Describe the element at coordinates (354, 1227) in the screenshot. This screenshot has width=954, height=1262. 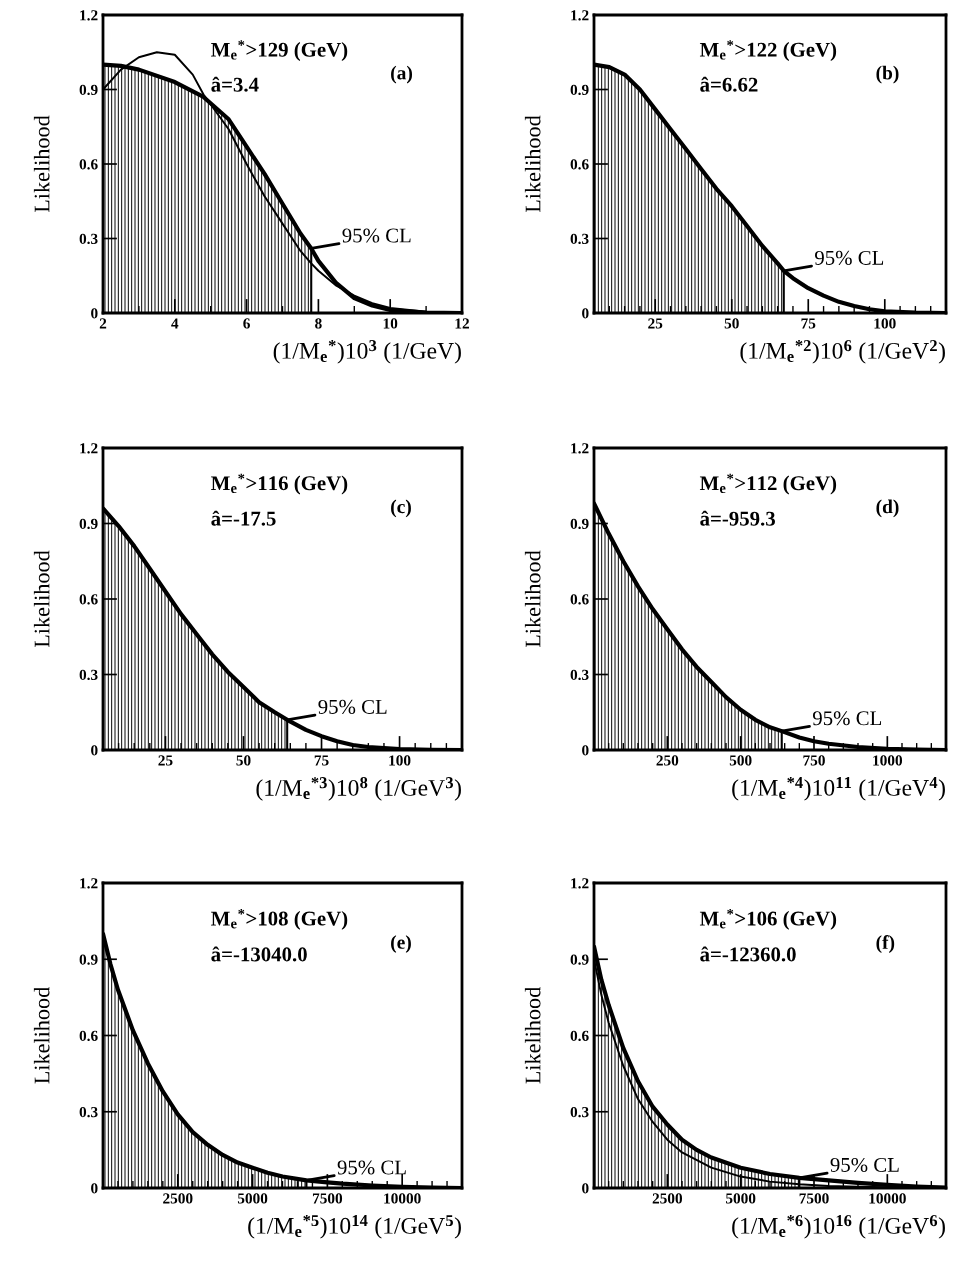
I see `x-axis-title: (1/M$_{e}$$^{*5}$)10$^{14}$ (1/GeV$^{5}$)` at that location.